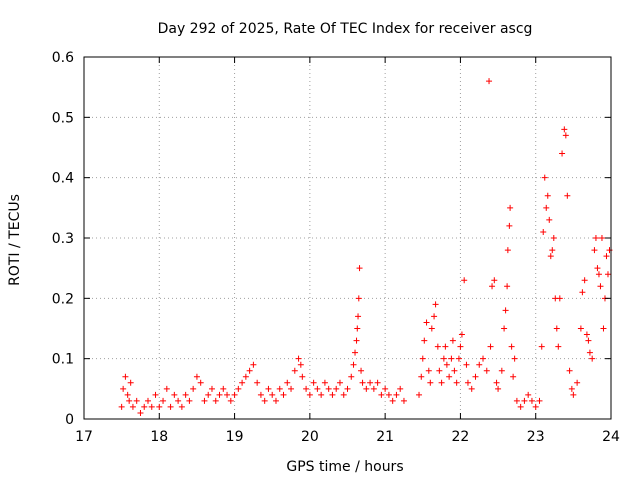 This screenshot has width=640, height=484. Describe the element at coordinates (69, 420) in the screenshot. I see `y-tick-label: 0` at that location.